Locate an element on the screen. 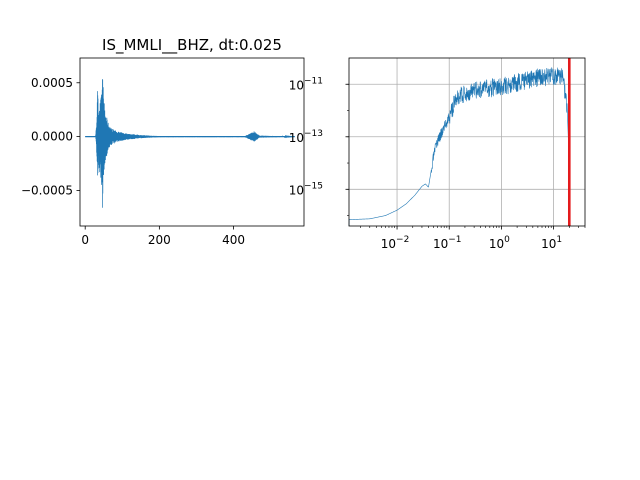 This screenshot has width=640, height=480. waveform-series-line is located at coordinates (190, 143).